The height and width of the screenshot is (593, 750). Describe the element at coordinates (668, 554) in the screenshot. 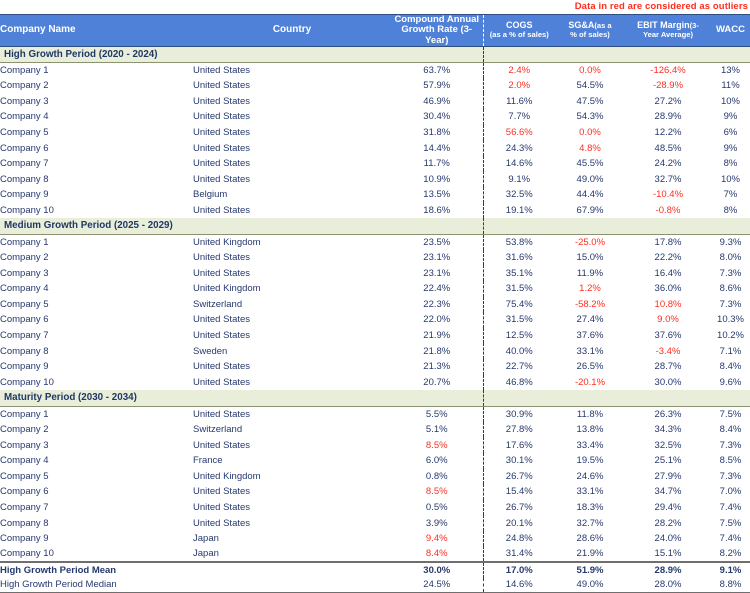

I see `cell-ebit-margin: 15.1%` at that location.